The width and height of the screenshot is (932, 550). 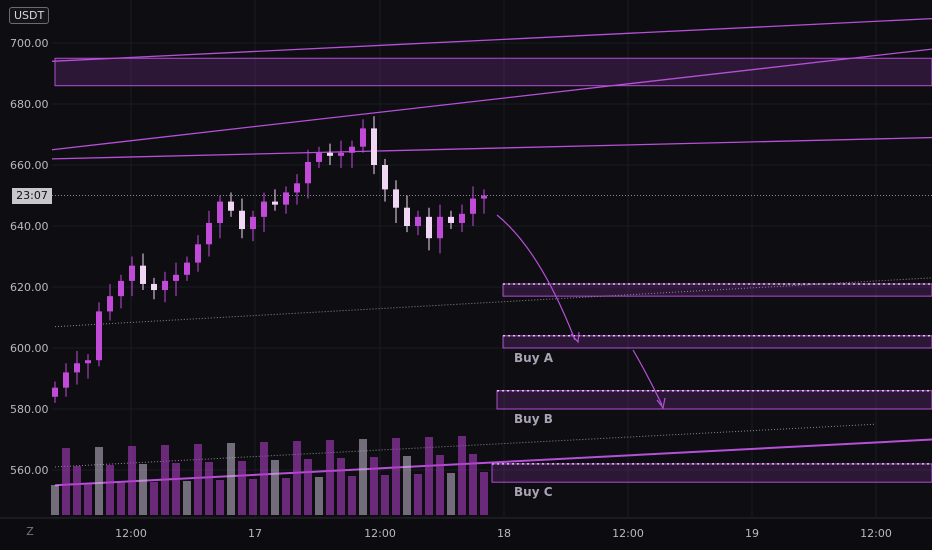 I want to click on current-price-tag: 23:07, so click(x=32, y=196).